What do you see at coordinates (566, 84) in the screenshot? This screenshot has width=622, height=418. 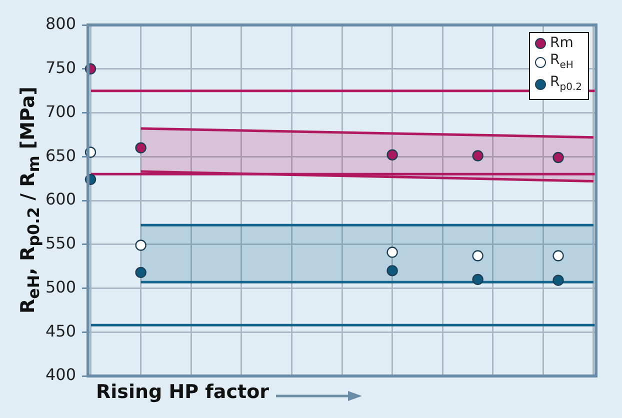 I see `legend-label: R$_{p0.2}$` at bounding box center [566, 84].